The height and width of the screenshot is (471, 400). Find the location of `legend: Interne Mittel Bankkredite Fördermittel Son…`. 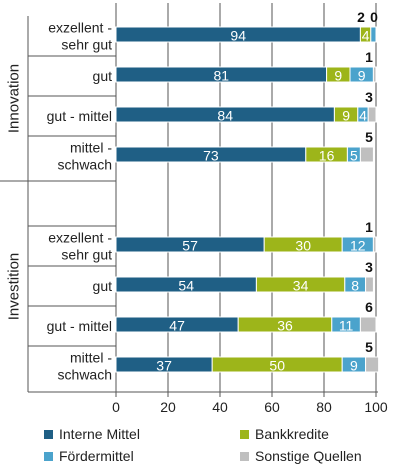

legend: Interne Mittel Bankkredite Fördermittel Son… is located at coordinates (220, 447).